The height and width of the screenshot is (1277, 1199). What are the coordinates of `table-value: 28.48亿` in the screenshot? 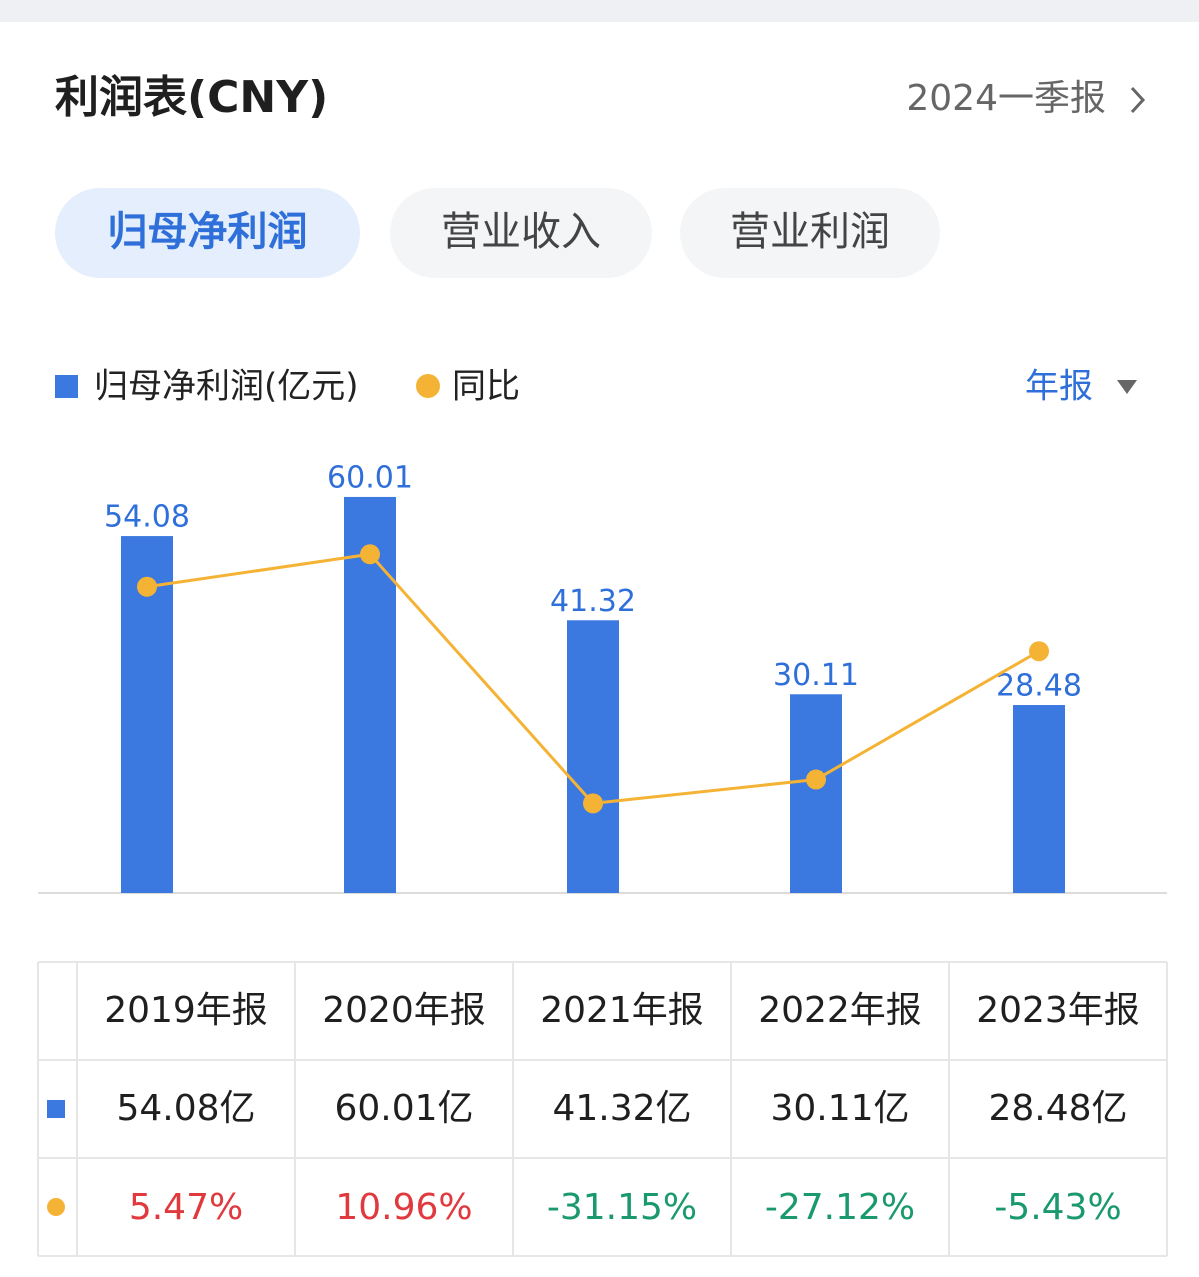 It's located at (1057, 1108).